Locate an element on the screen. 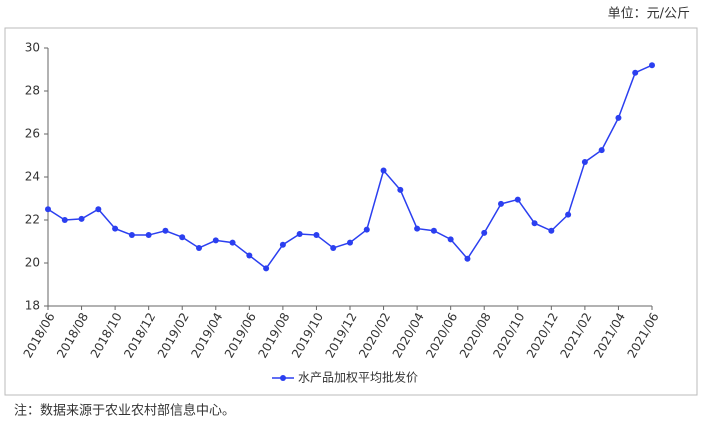 The width and height of the screenshot is (711, 429). x-tick-label: 2019/02 is located at coordinates (173, 335).